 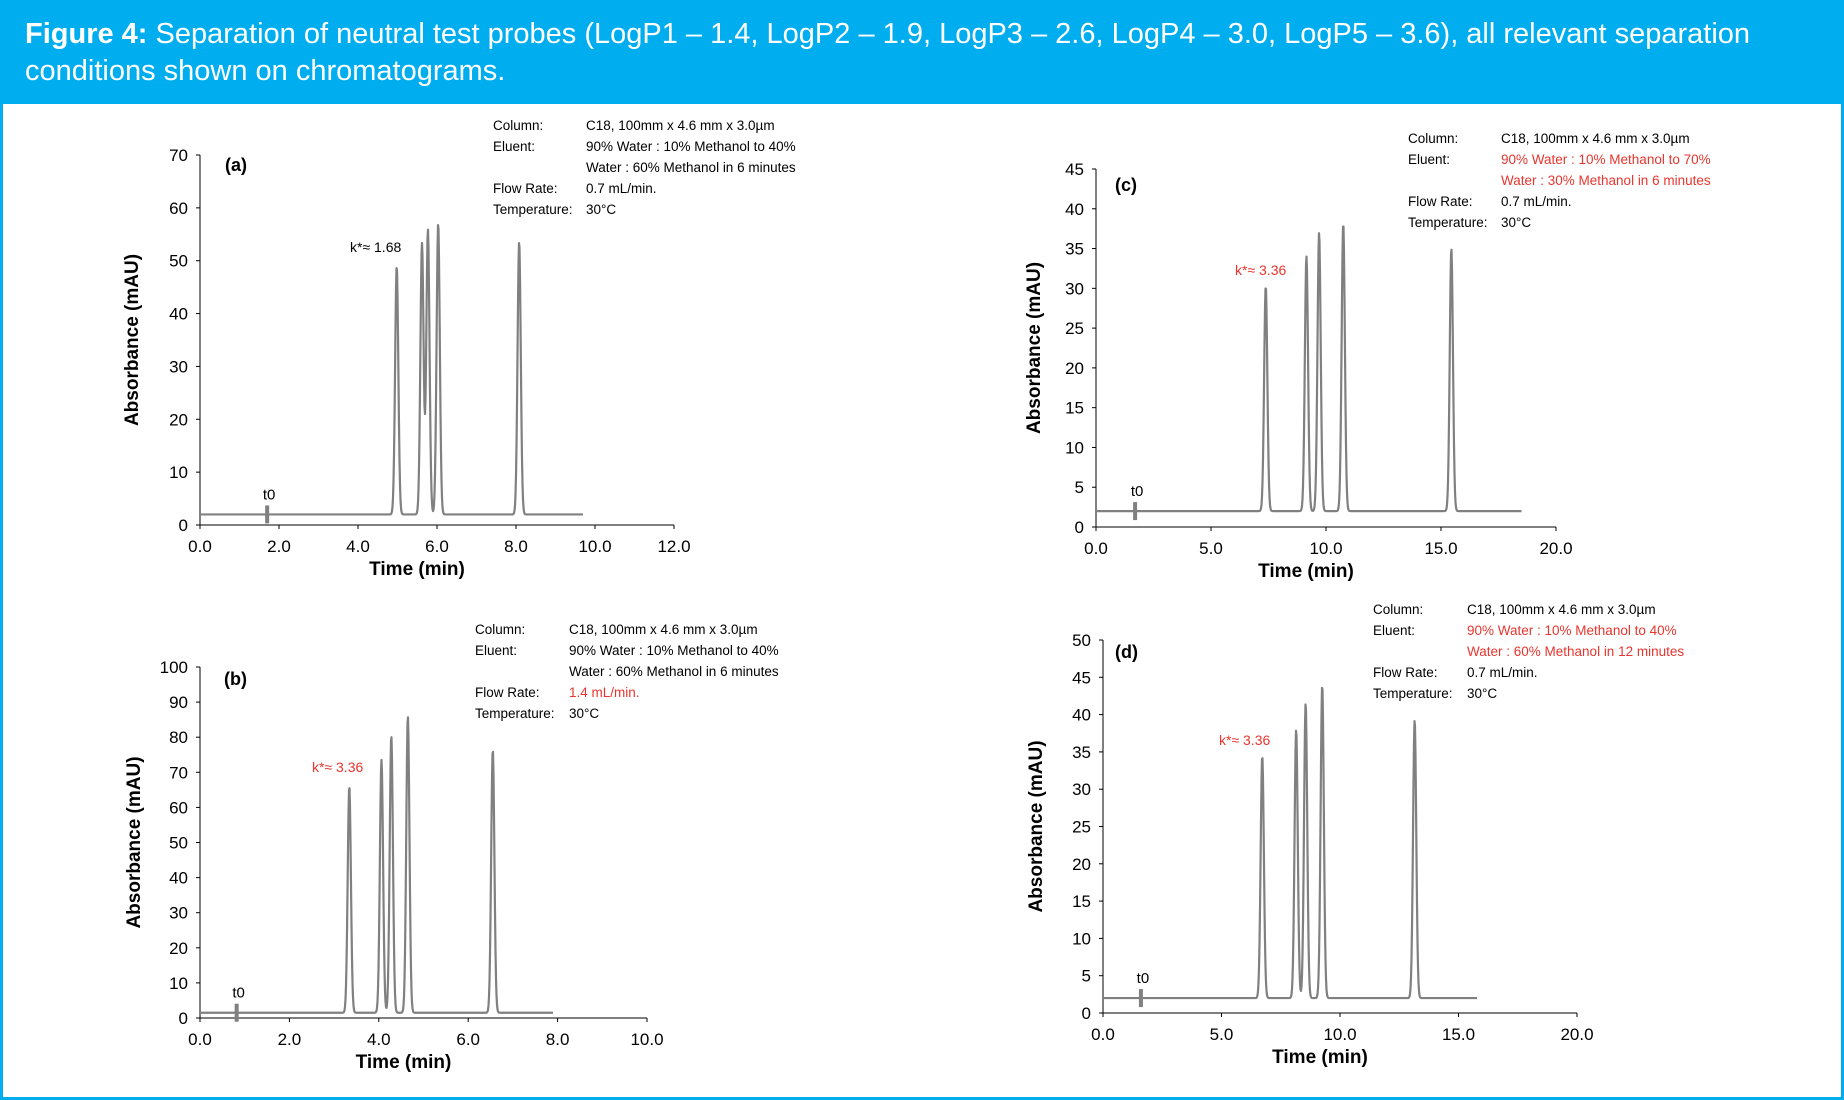 I want to click on y-tick-label: 45, so click(x=1081, y=677).